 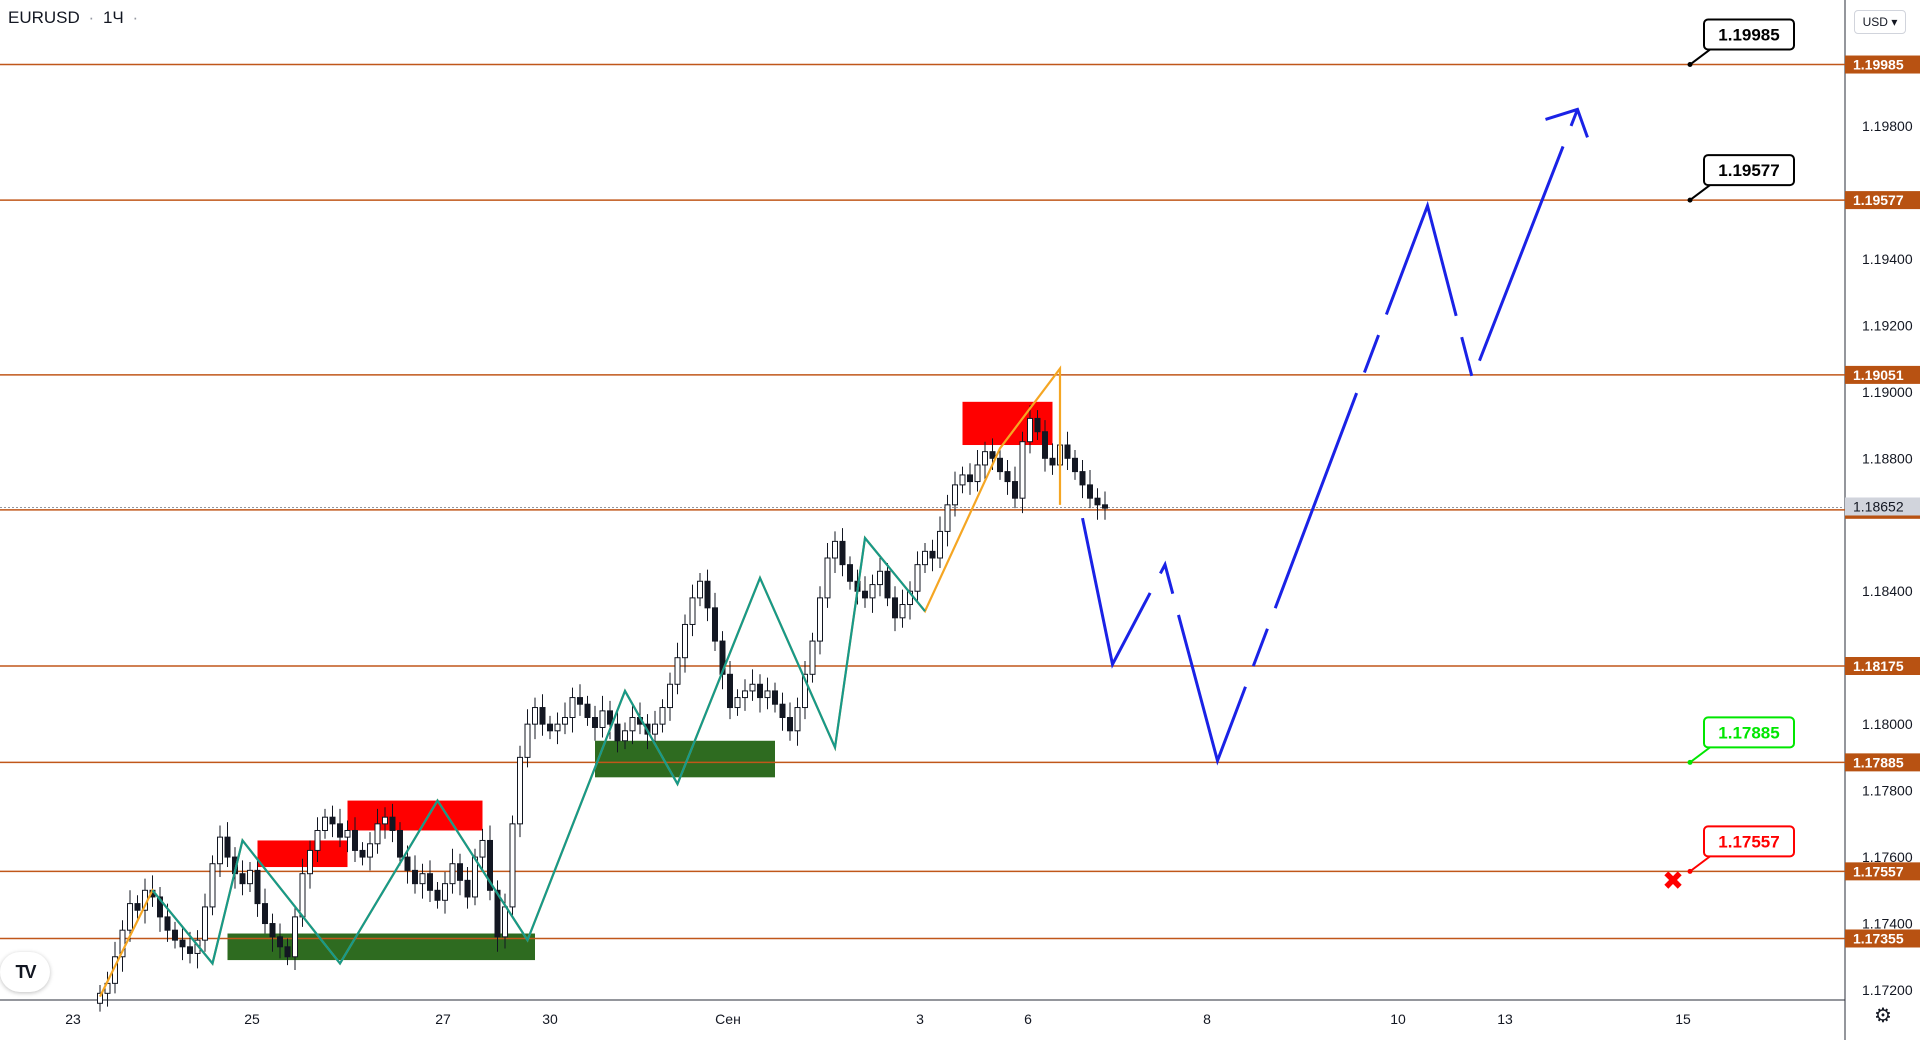 I want to click on level-tag-label: 1.17355, so click(x=1878, y=938).